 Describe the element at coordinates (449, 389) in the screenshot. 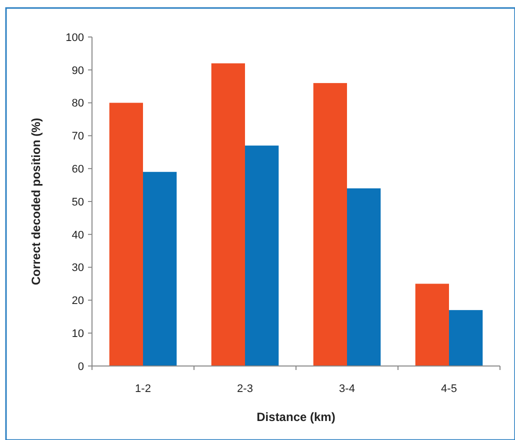

I see `x-tick-label: 4-5` at that location.